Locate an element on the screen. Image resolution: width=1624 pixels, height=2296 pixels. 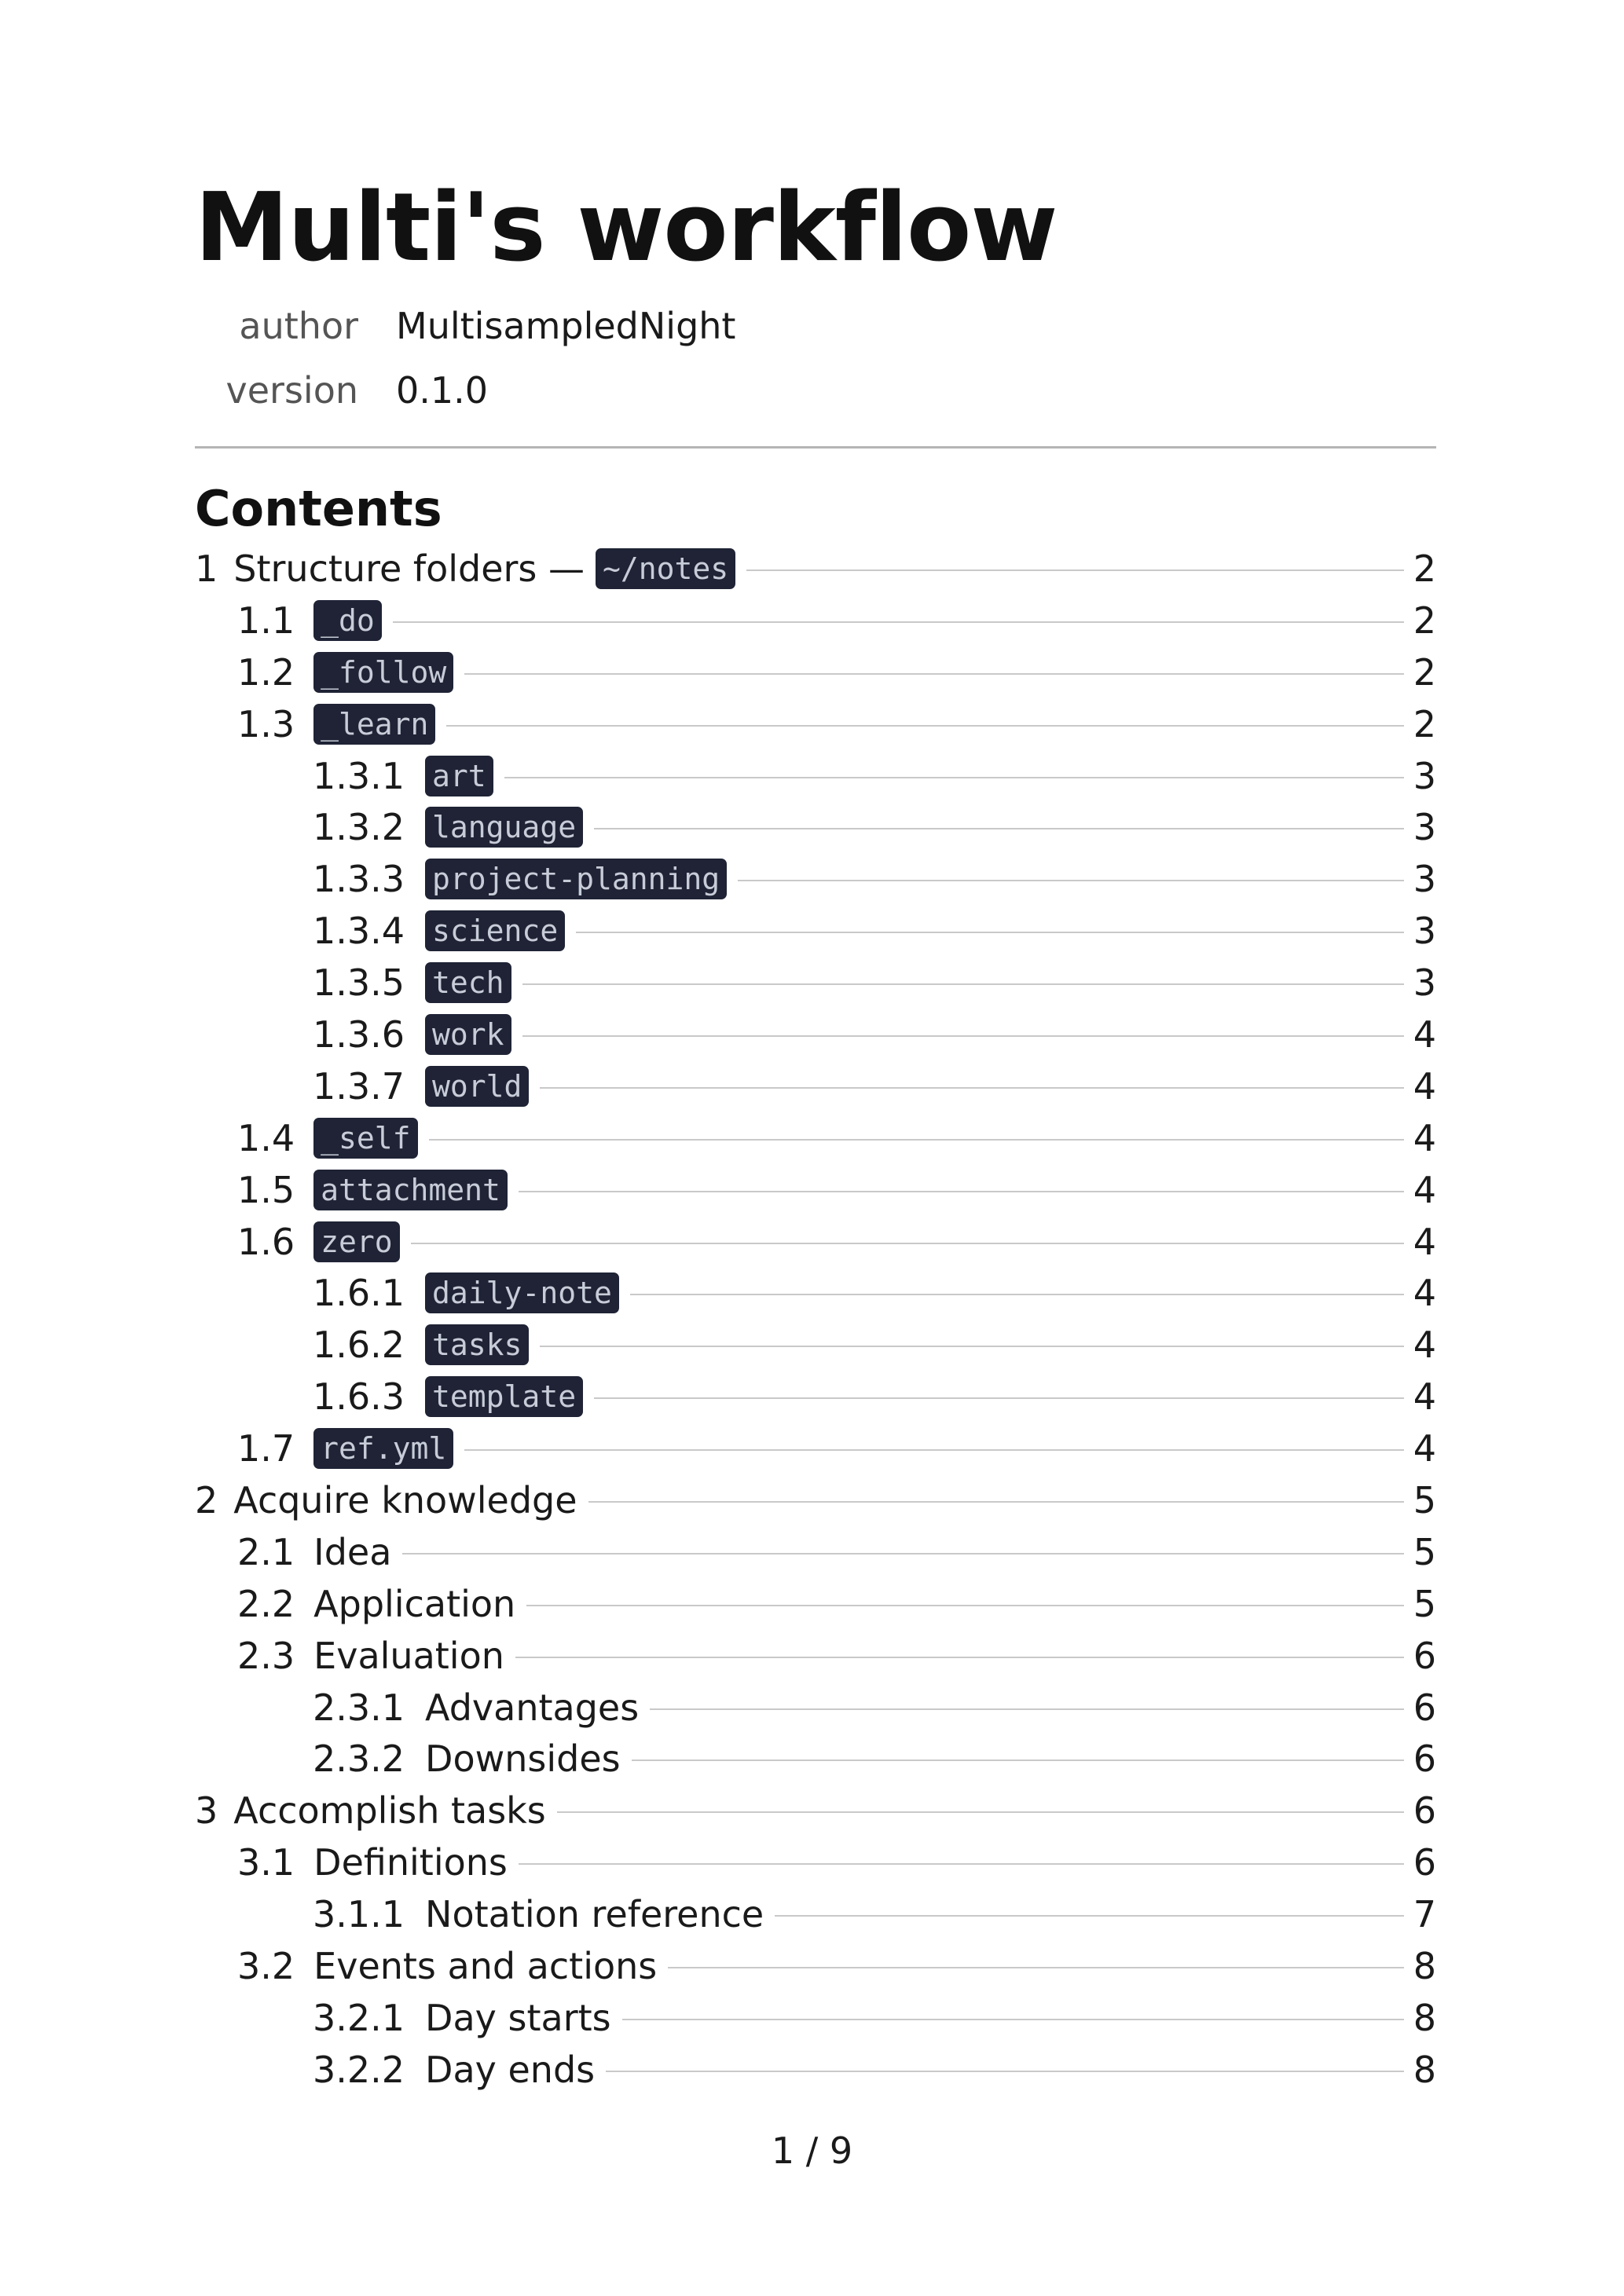
toc-entry-1-3-2: 1.3.2 language 3 is located at coordinates (816, 827).